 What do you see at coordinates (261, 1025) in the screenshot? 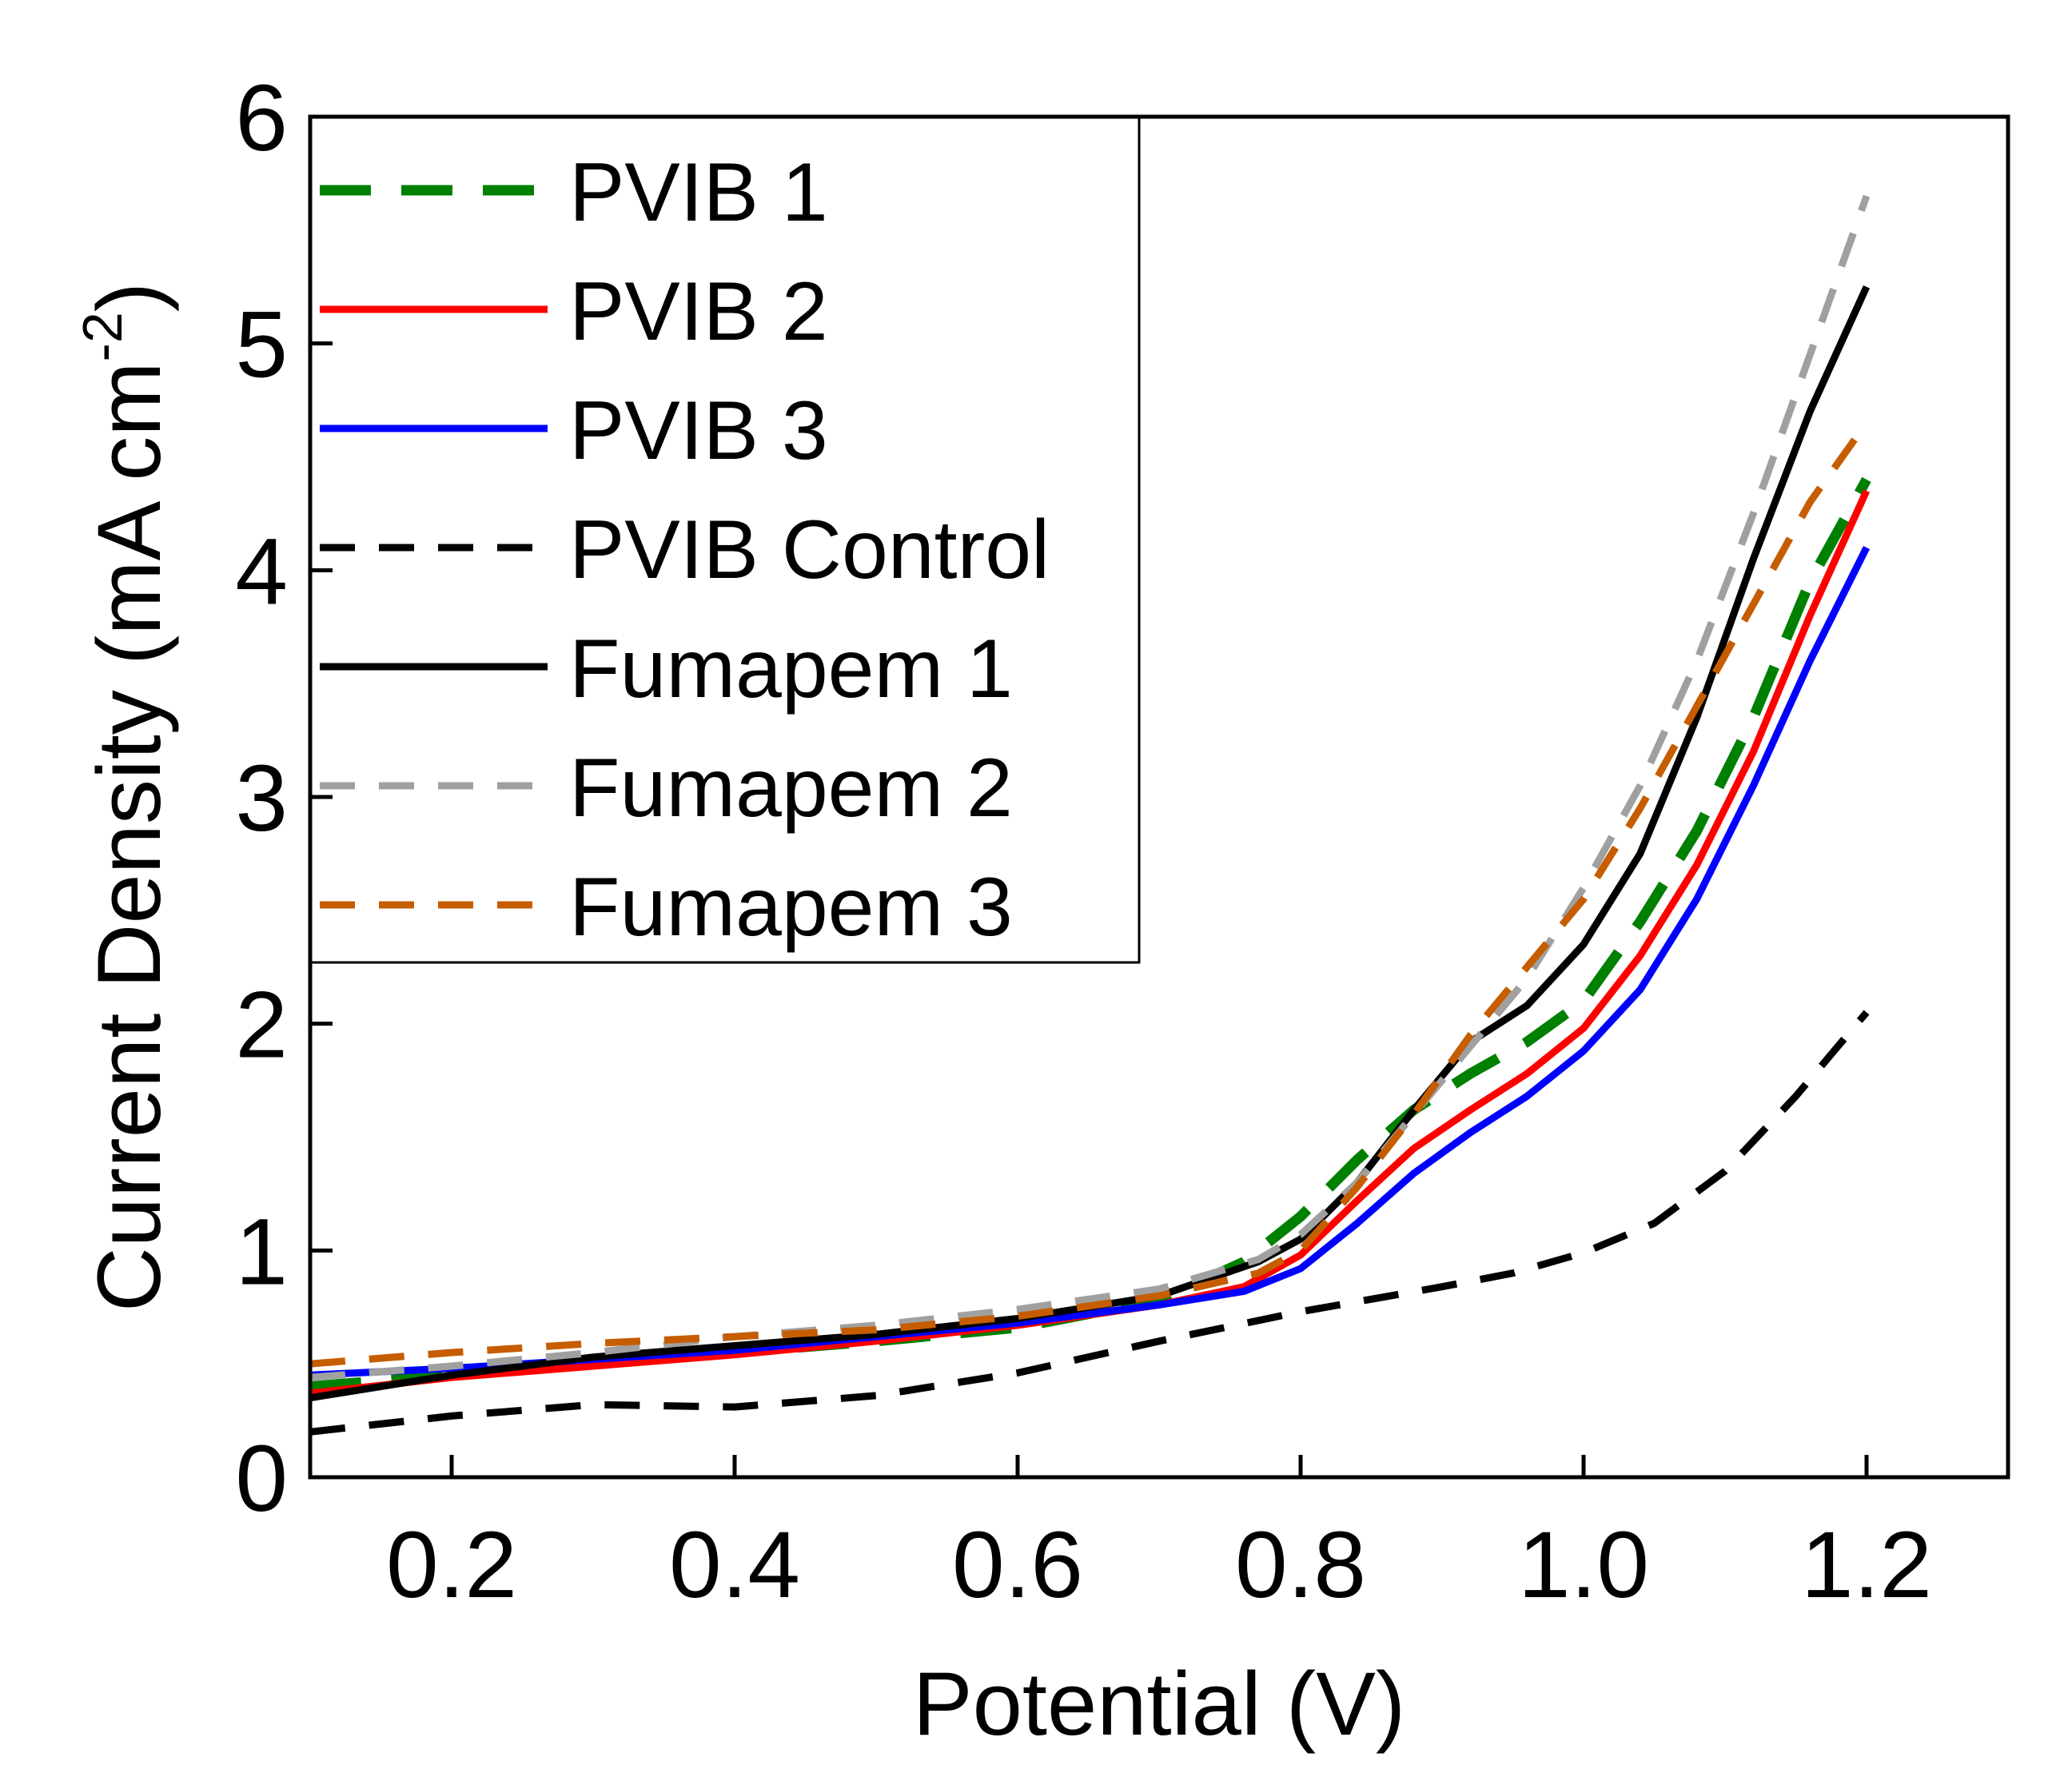
I see `y-tick-label: 2` at bounding box center [261, 1025].